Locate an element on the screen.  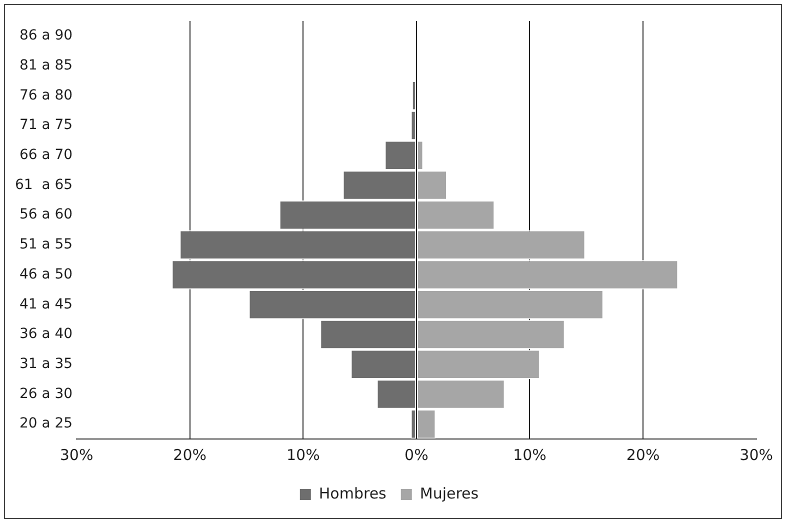
y-tick-label: 81 a 85 is located at coordinates (46, 65).